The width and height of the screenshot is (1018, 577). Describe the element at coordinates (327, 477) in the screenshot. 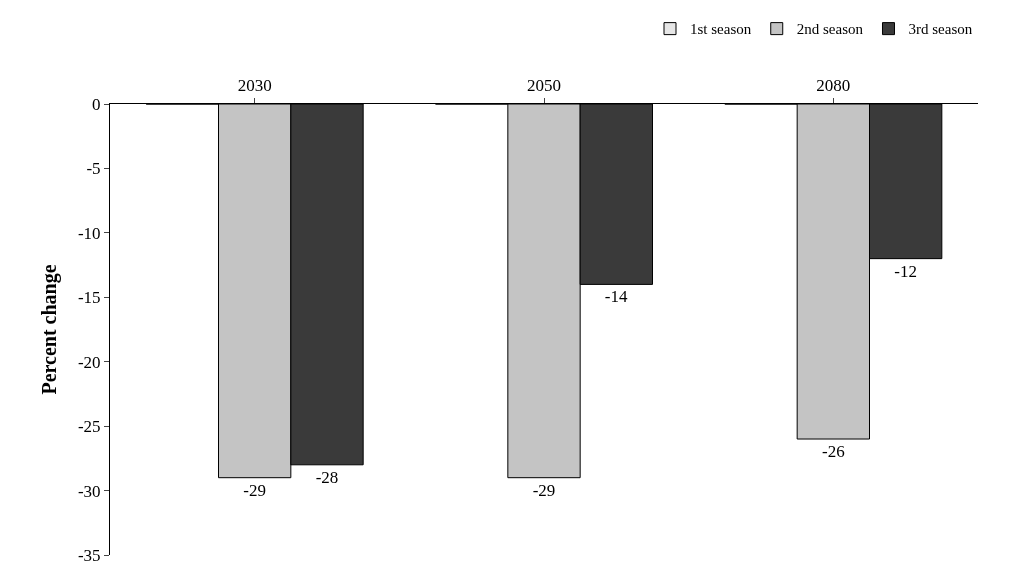

I see `data-label: -28` at that location.